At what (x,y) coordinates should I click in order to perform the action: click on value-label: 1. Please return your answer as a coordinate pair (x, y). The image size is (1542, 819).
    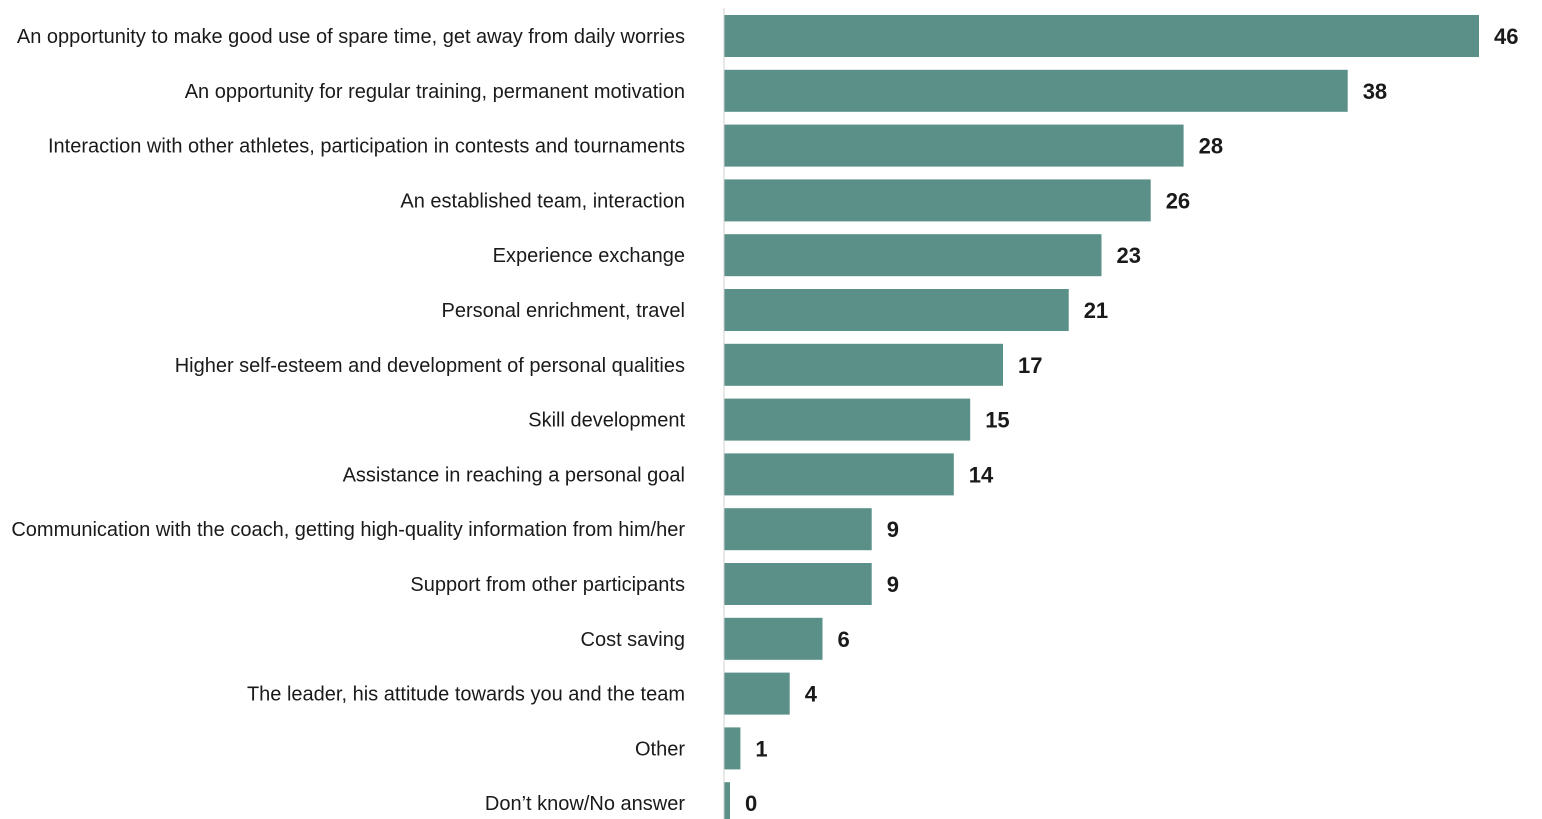
    Looking at the image, I should click on (761, 748).